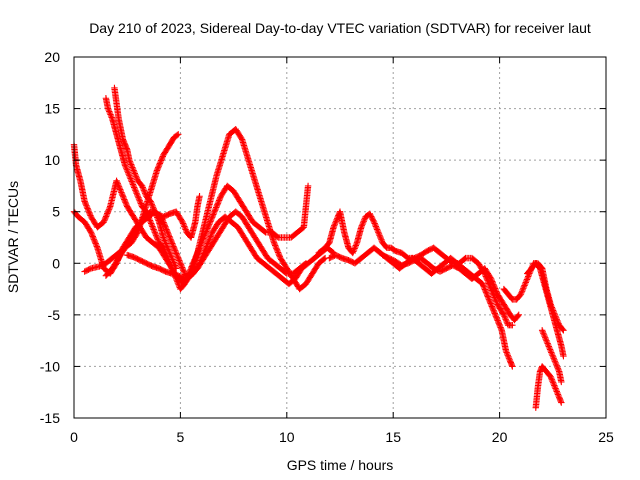  Describe the element at coordinates (52, 160) in the screenshot. I see `y-tick-label: 10` at that location.